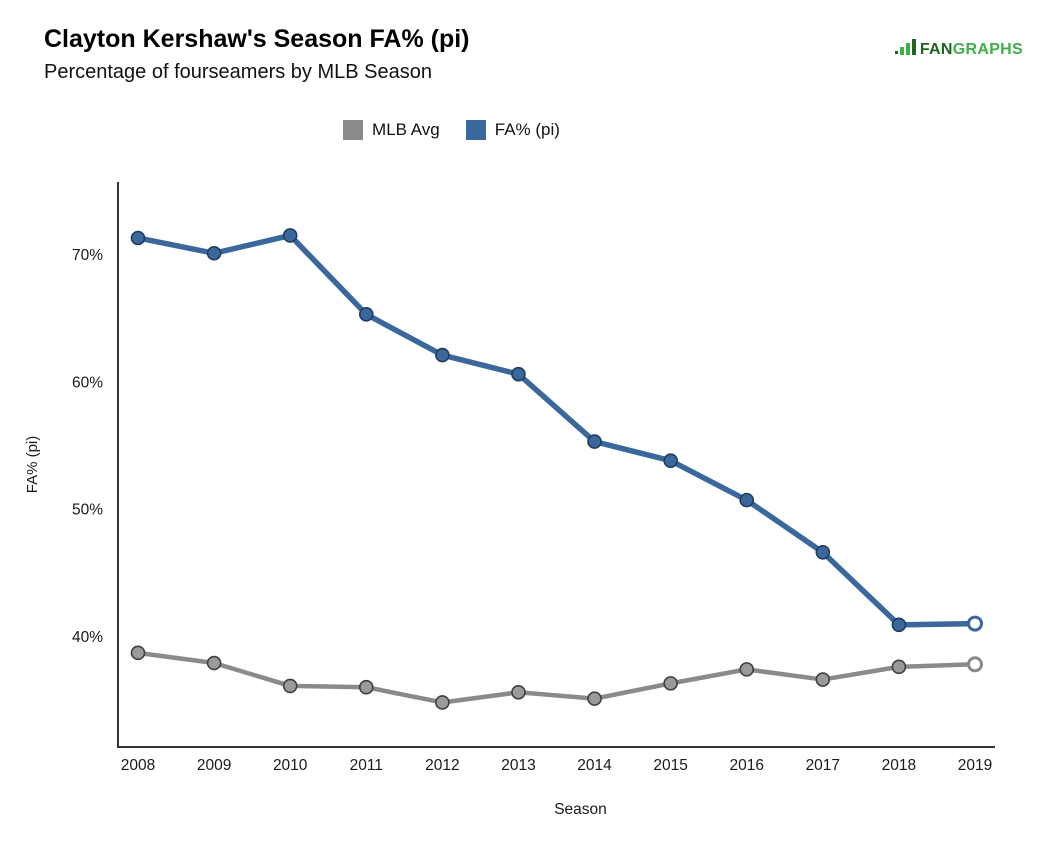 This screenshot has width=1063, height=866. What do you see at coordinates (87, 637) in the screenshot?
I see `y-tick-label: 40%` at bounding box center [87, 637].